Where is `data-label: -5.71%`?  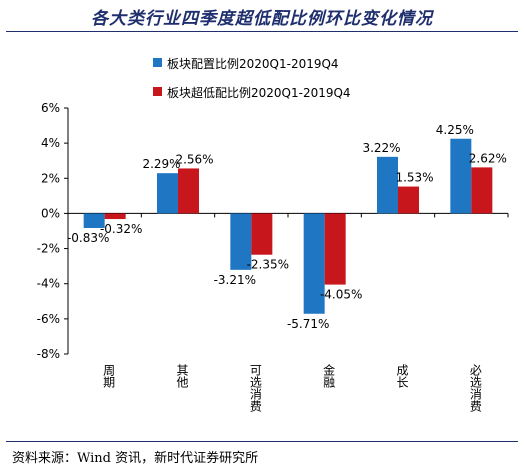
data-label: -5.71% is located at coordinates (308, 324).